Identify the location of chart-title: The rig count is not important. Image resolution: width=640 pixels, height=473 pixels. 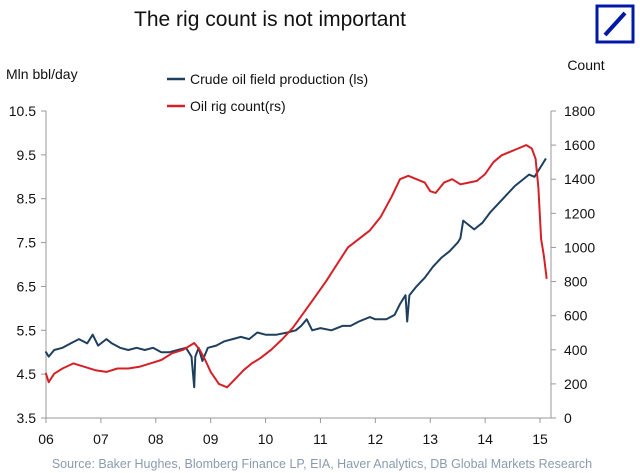
(270, 19).